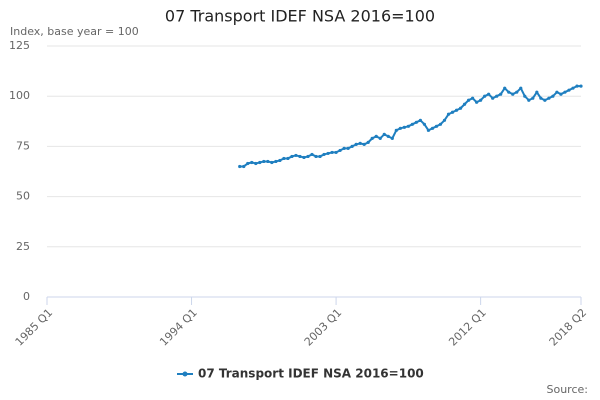 The width and height of the screenshot is (600, 400). What do you see at coordinates (23, 246) in the screenshot?
I see `y-tick-label: 25` at bounding box center [23, 246].